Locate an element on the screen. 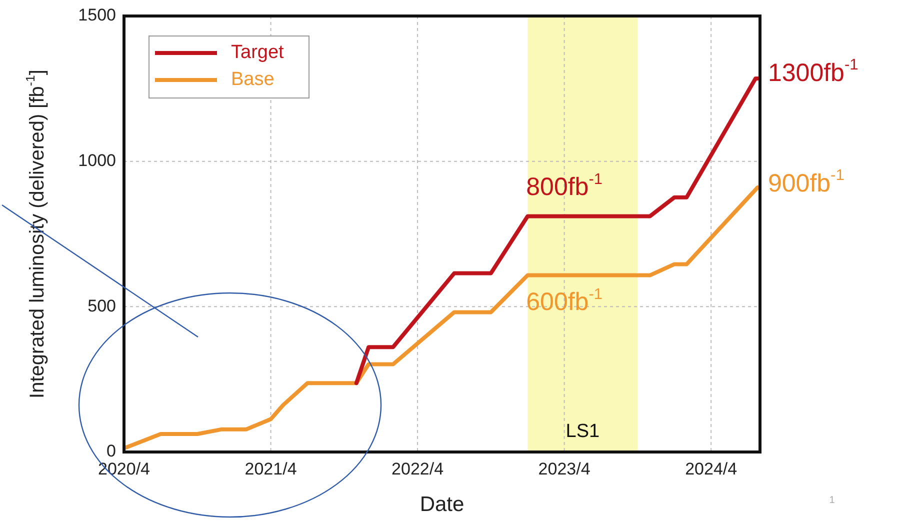 The width and height of the screenshot is (900, 521). x-tick-label: 2022/4 is located at coordinates (418, 469).